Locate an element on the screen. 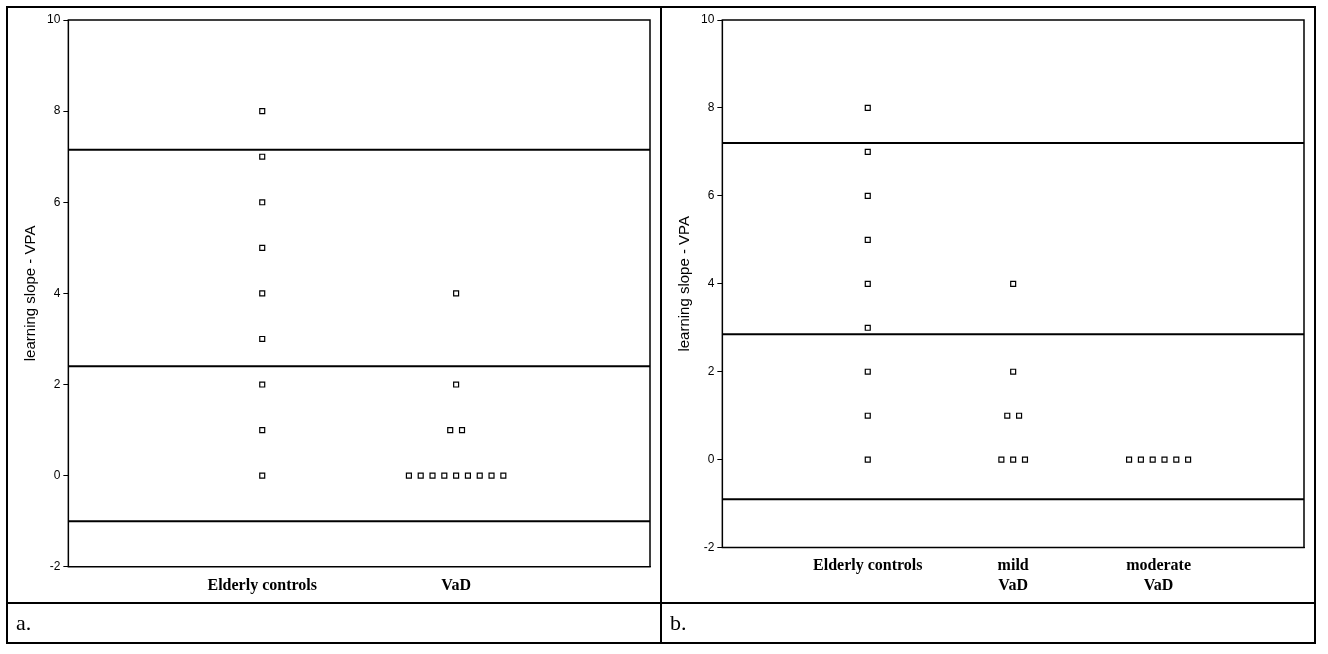  text: a. is located at coordinates (24, 622).